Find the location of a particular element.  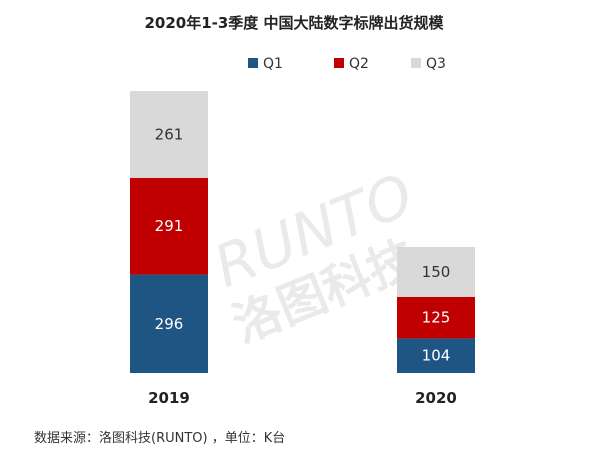

legend-label-q2: Q2 is located at coordinates (359, 64).